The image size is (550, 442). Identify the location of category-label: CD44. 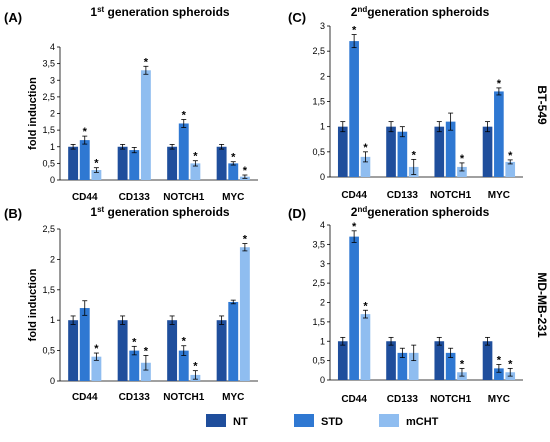
(354, 195).